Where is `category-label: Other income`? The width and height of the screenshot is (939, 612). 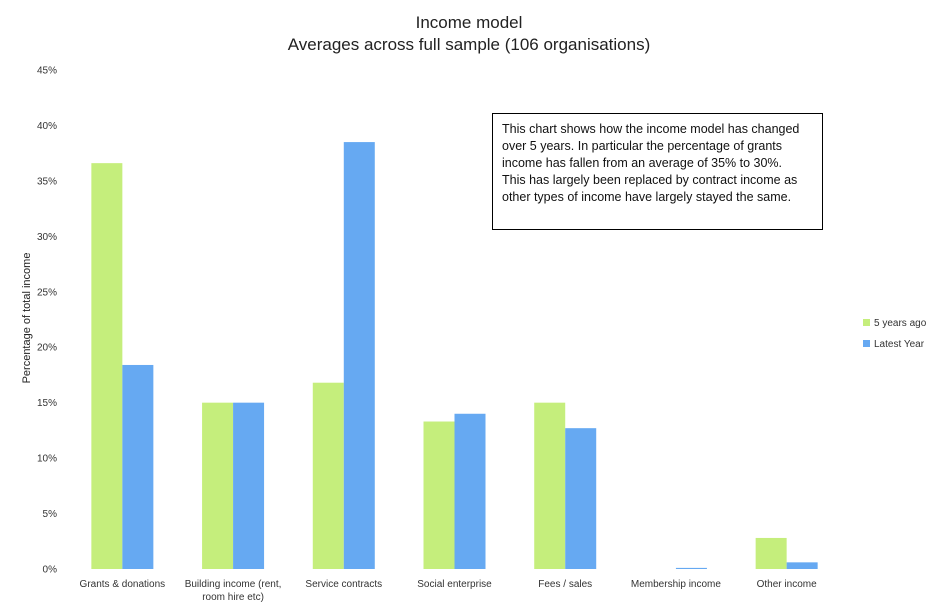
category-label: Other income is located at coordinates (787, 584).